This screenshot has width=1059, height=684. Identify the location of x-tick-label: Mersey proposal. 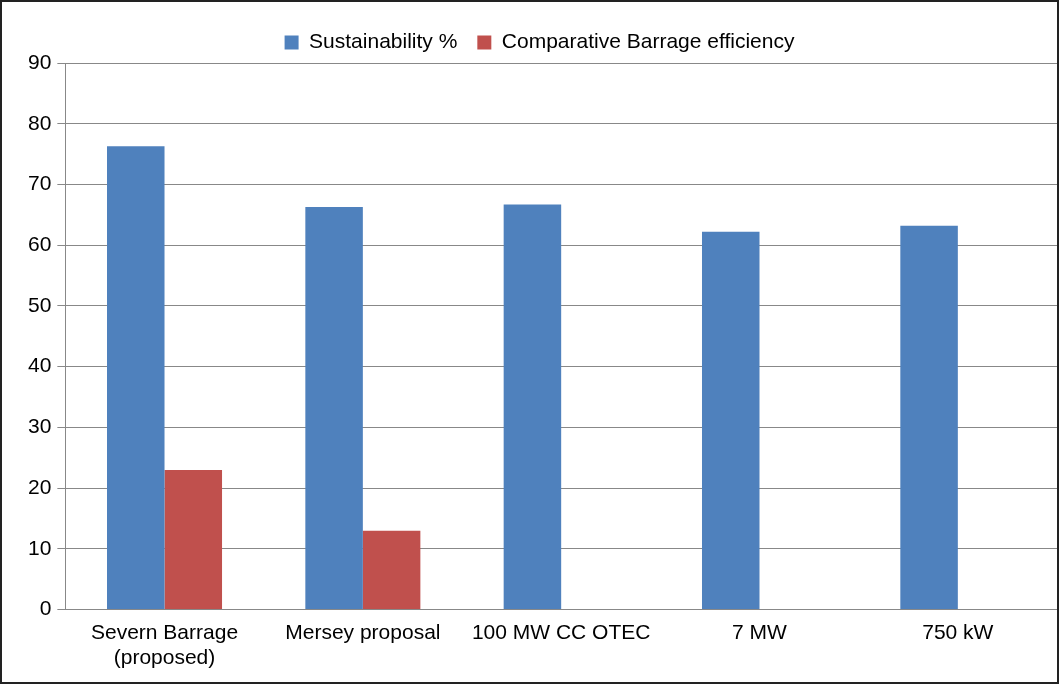
(363, 631).